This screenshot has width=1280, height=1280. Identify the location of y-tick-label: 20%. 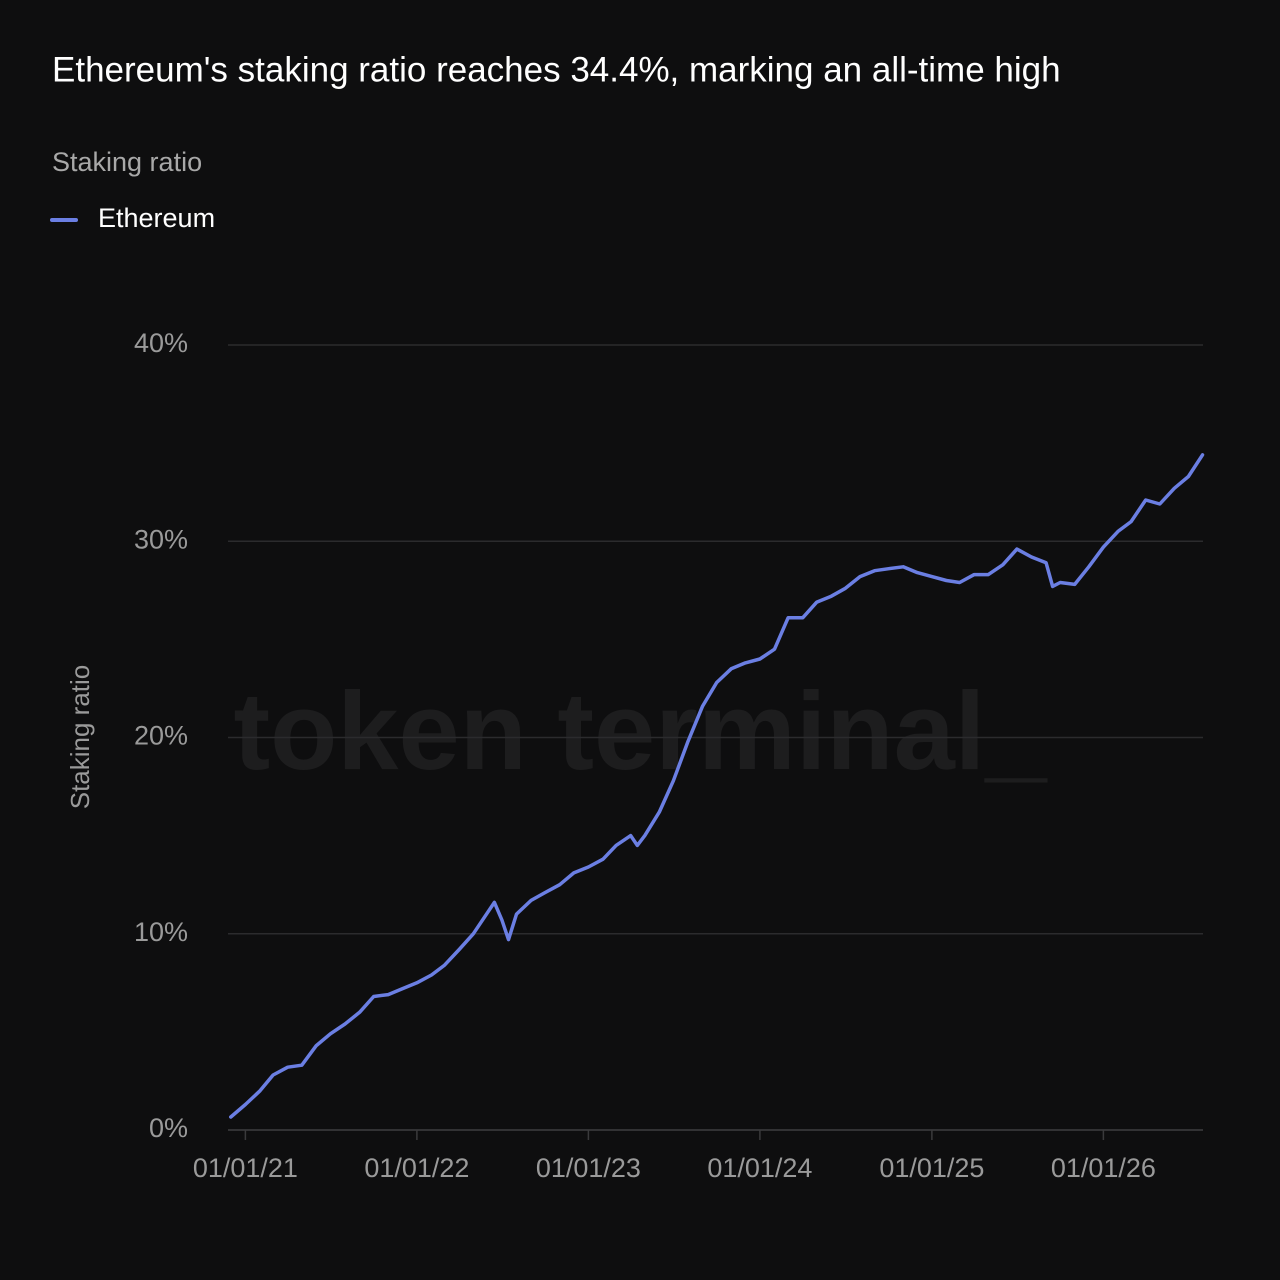
(161, 736).